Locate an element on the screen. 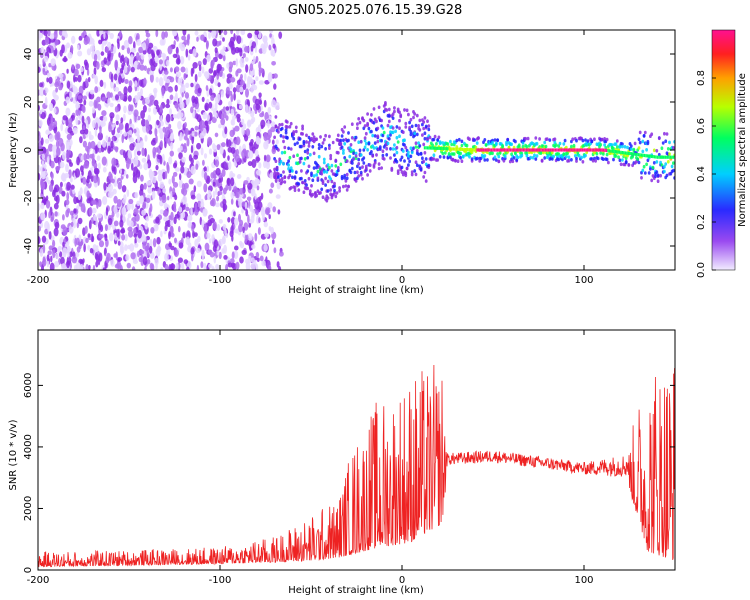 This screenshot has height=600, width=750. snr-xtick-label: 100 is located at coordinates (583, 580).